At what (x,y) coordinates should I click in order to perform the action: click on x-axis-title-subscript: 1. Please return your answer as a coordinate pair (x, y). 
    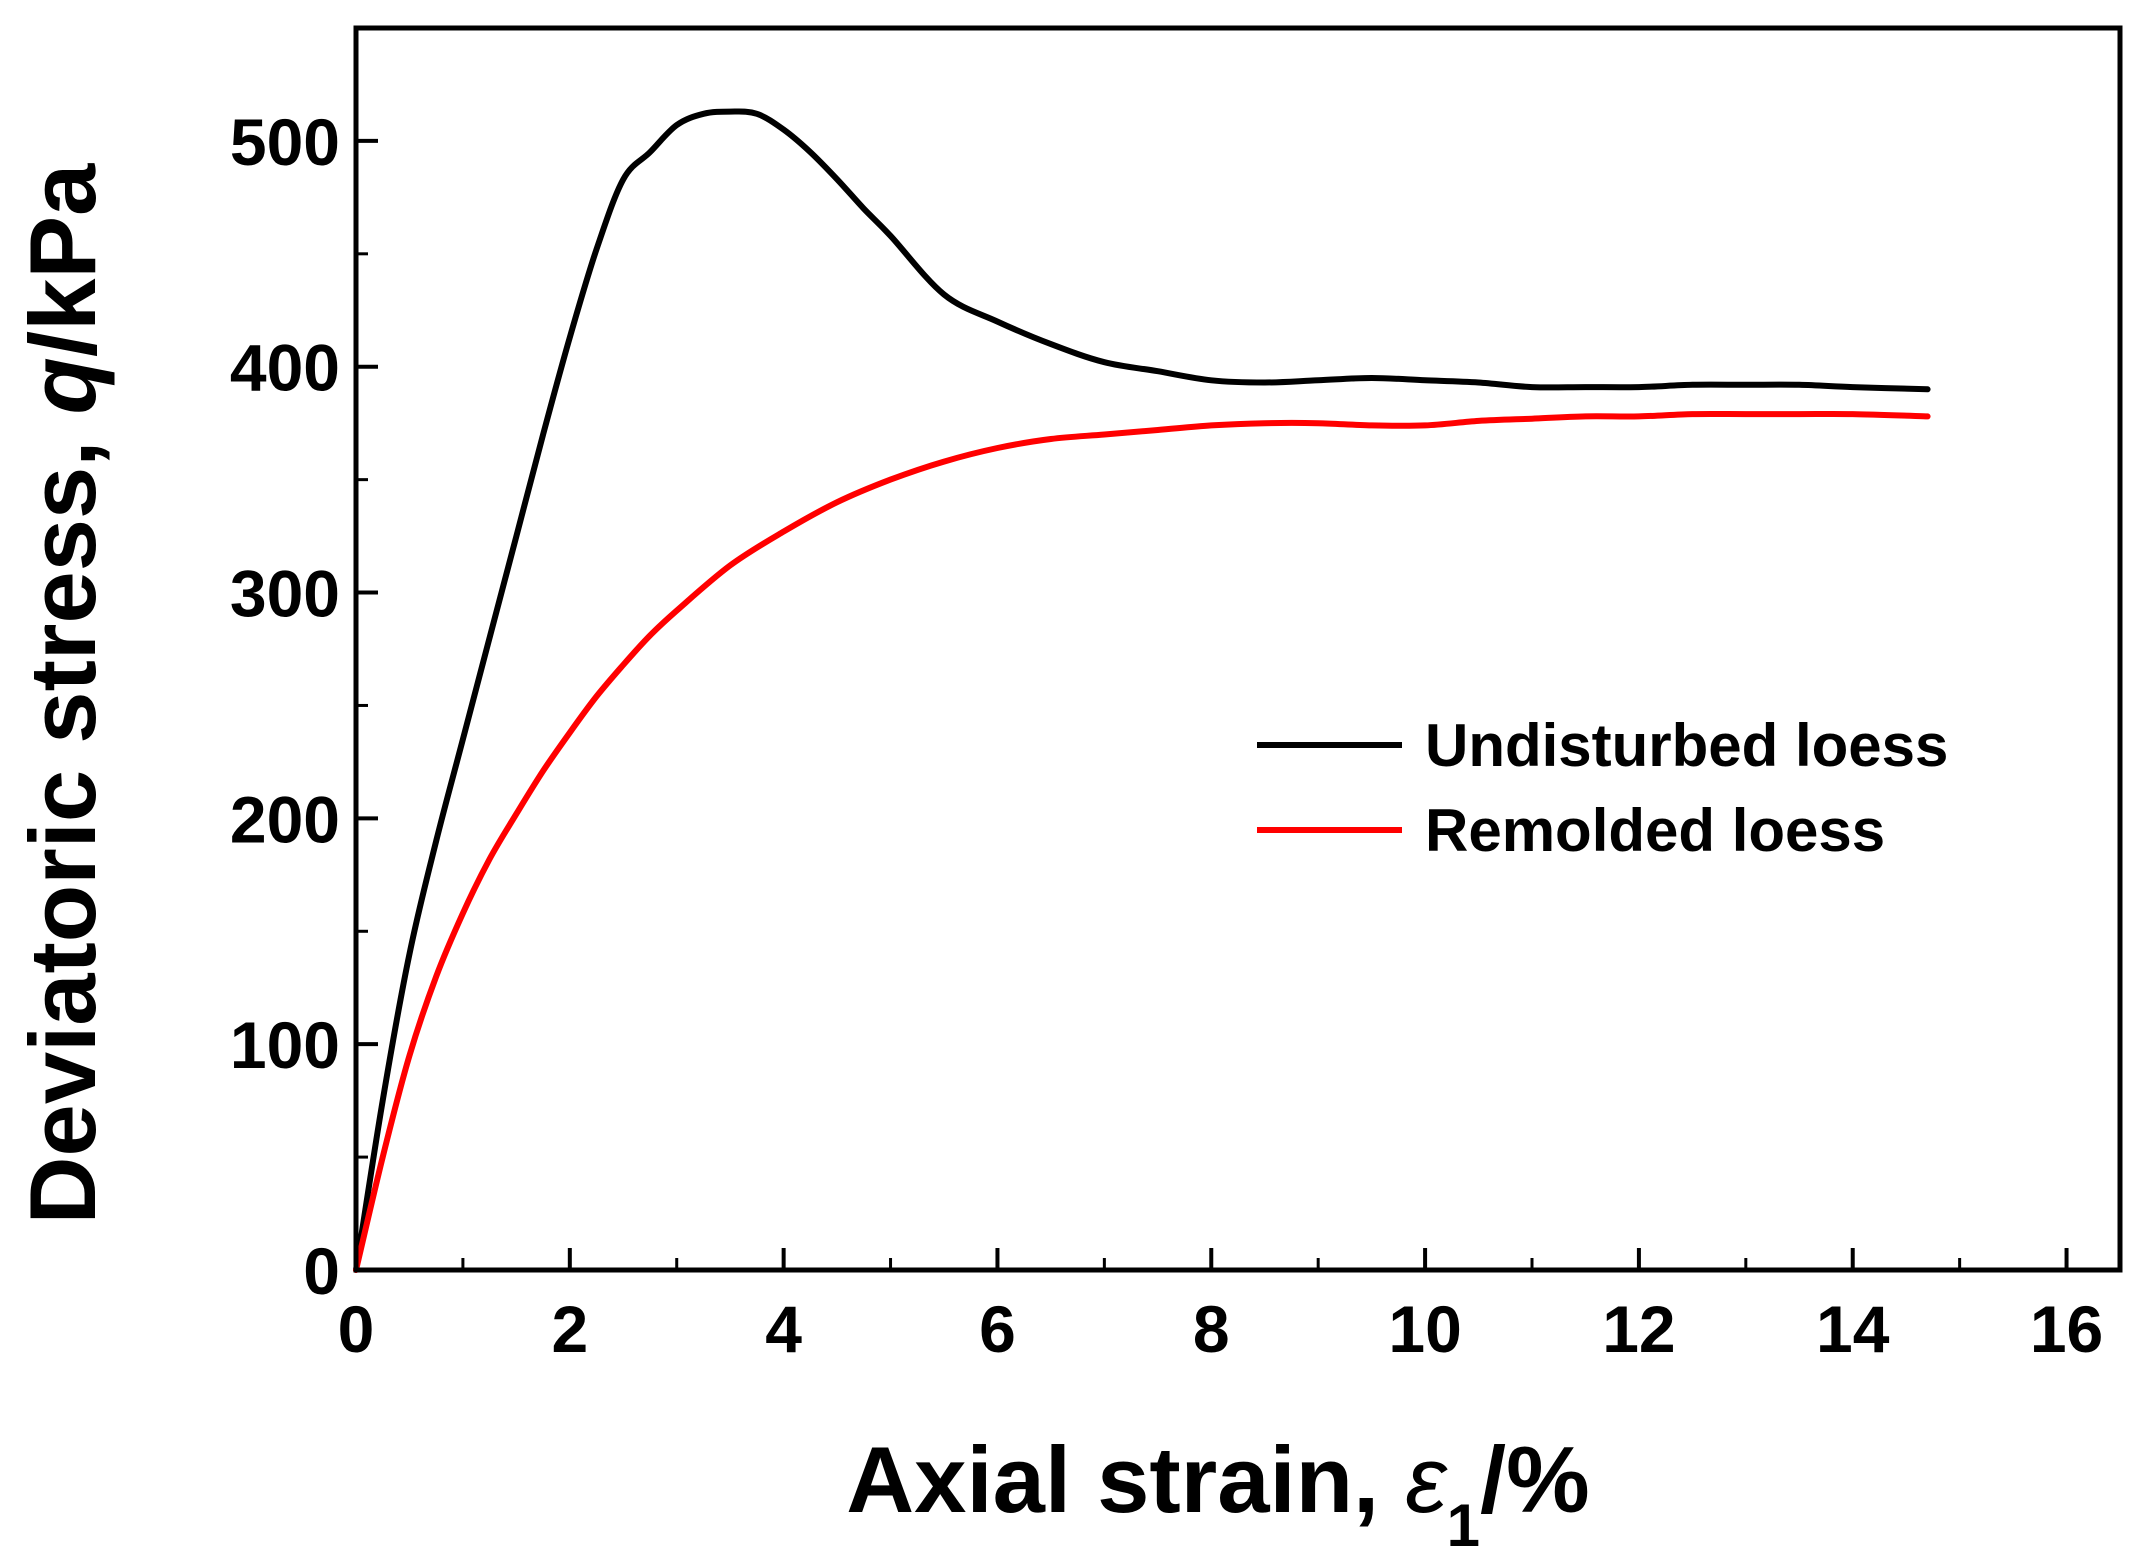
    Looking at the image, I should click on (1463, 1525).